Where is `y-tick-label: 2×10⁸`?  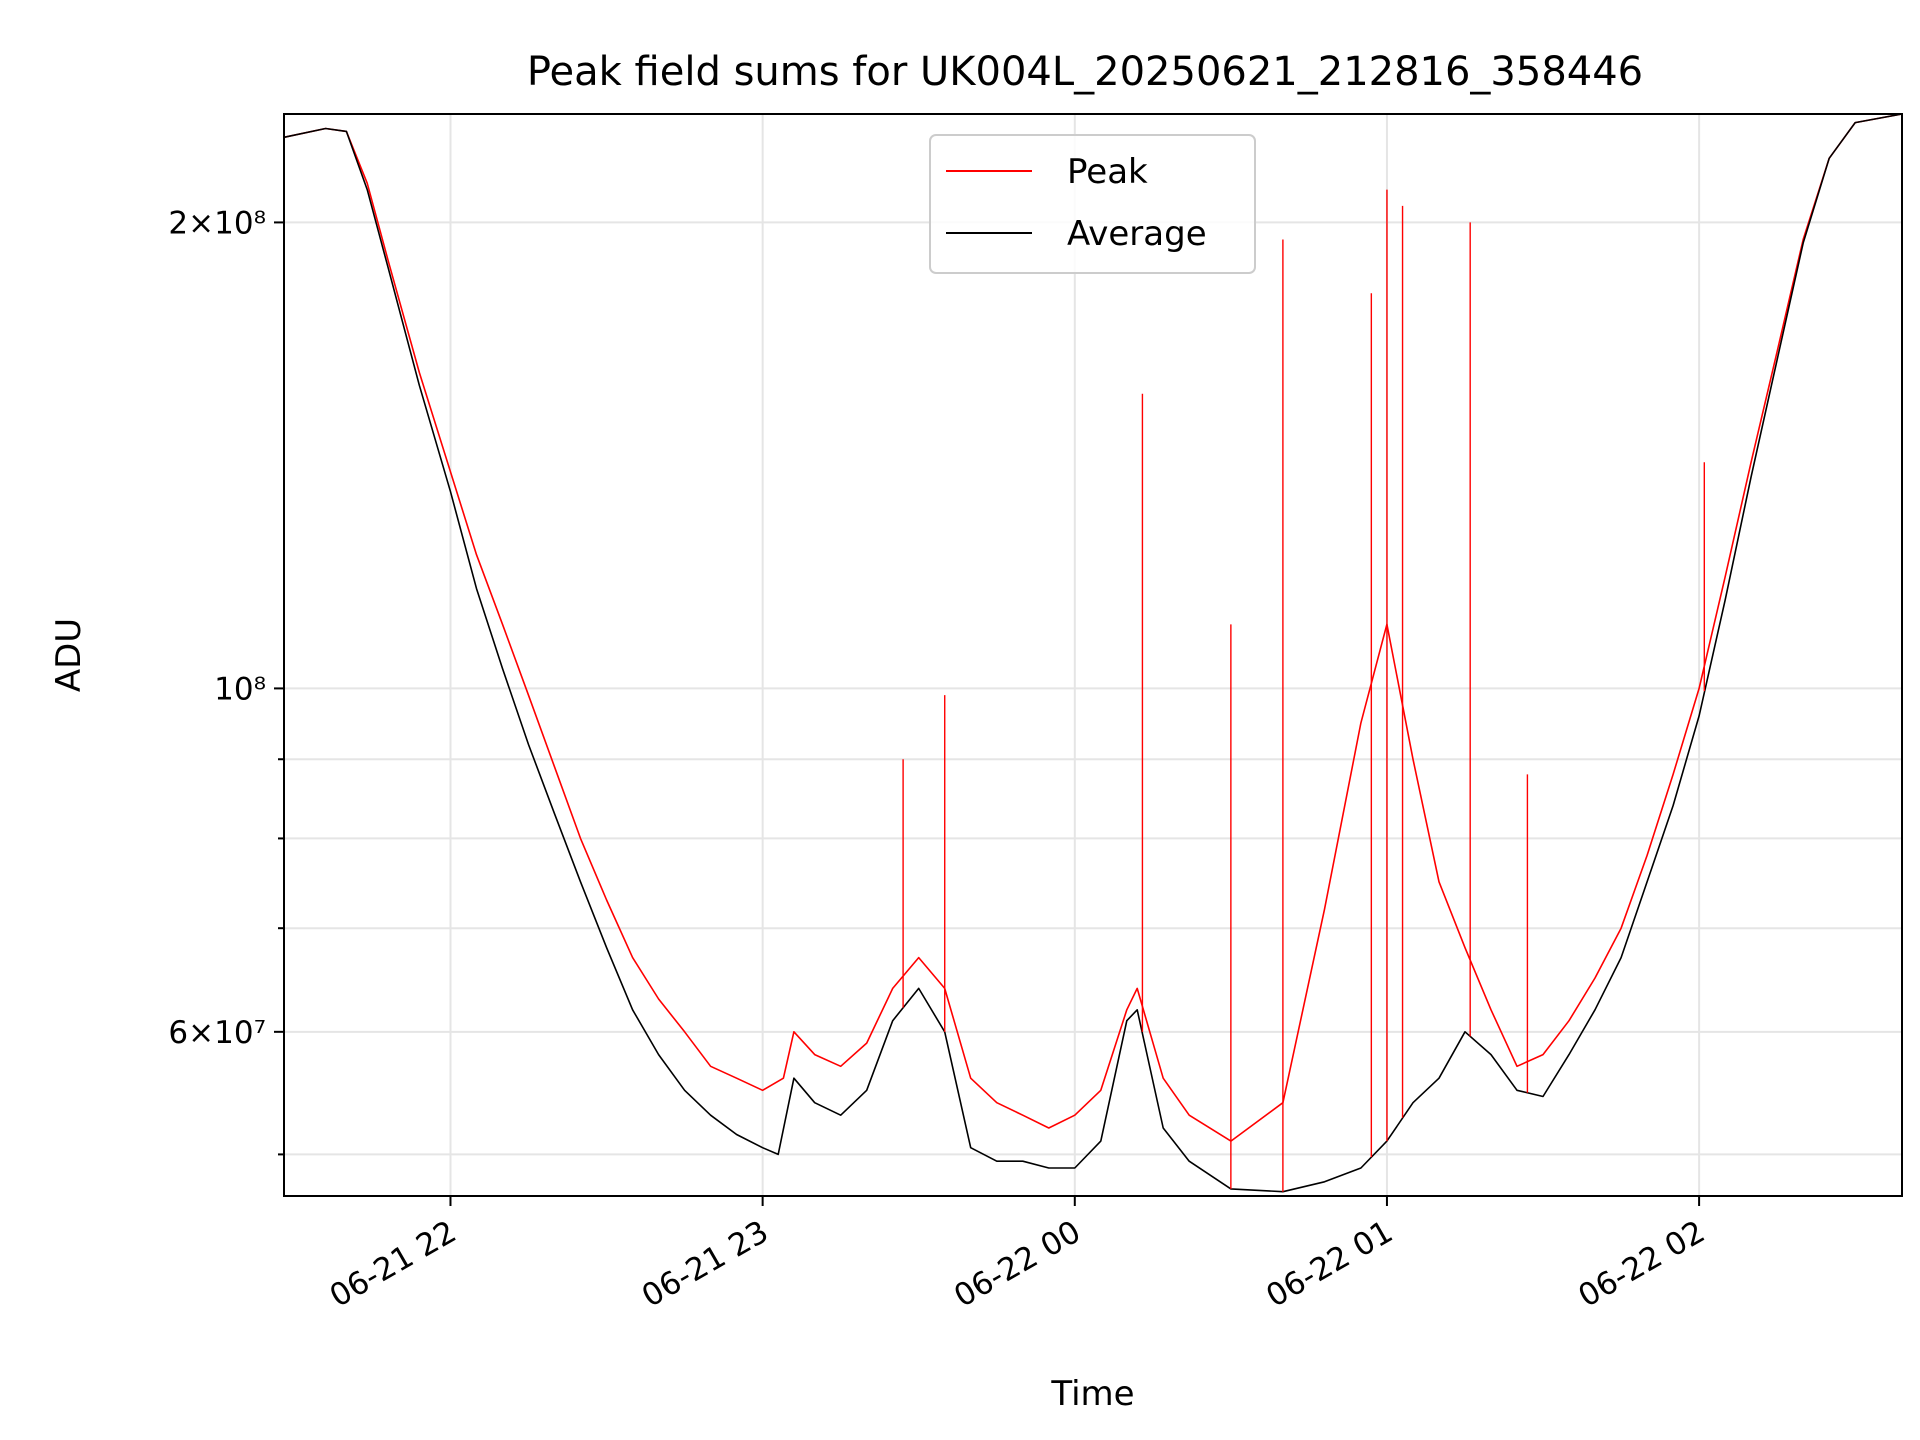 y-tick-label: 2×10⁸ is located at coordinates (217, 223).